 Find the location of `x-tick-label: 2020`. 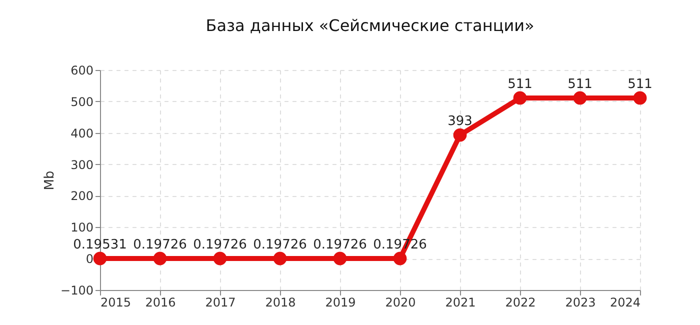

x-tick-label: 2020 is located at coordinates (400, 303).